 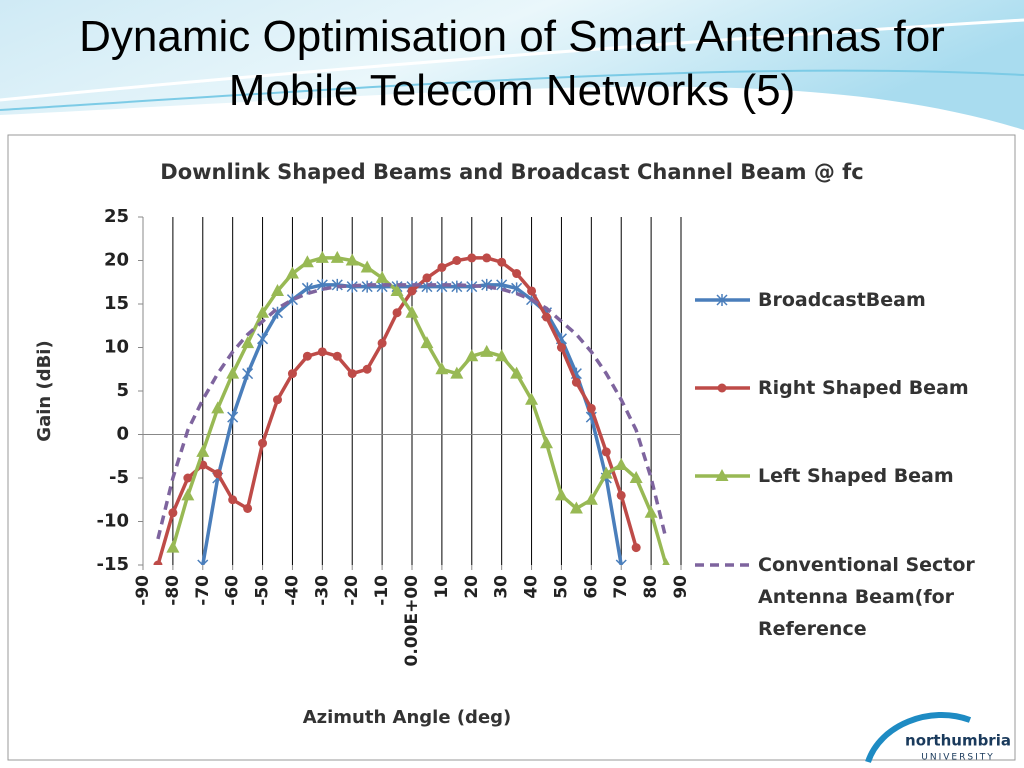 I want to click on legend-label-box: Right Shaped Beam, so click(x=863, y=388).